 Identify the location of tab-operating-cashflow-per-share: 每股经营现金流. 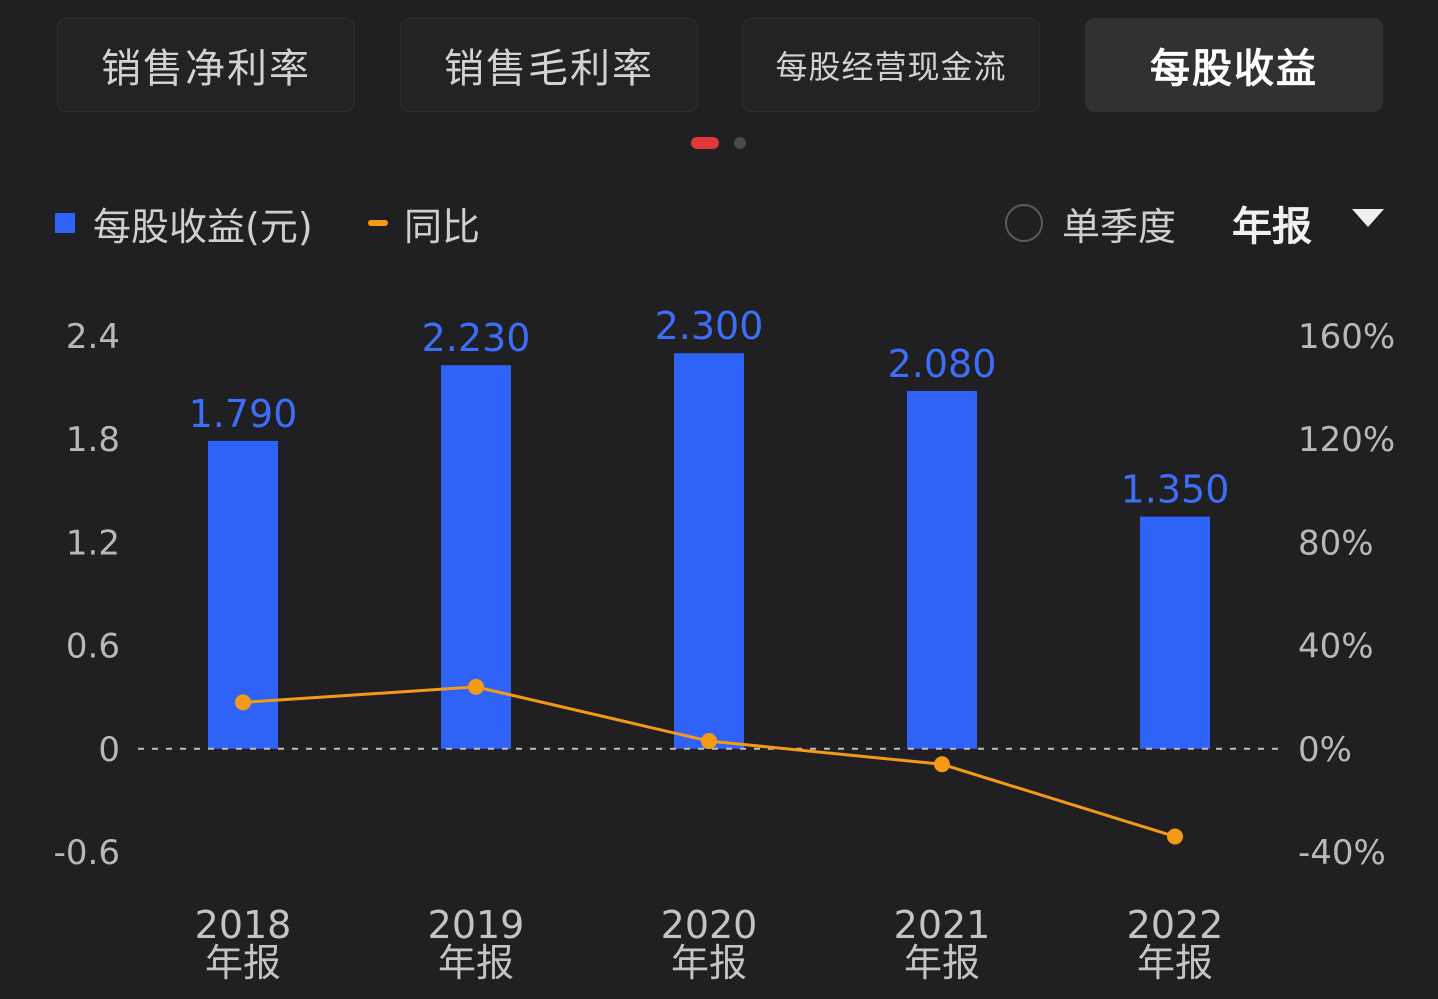
(891, 65).